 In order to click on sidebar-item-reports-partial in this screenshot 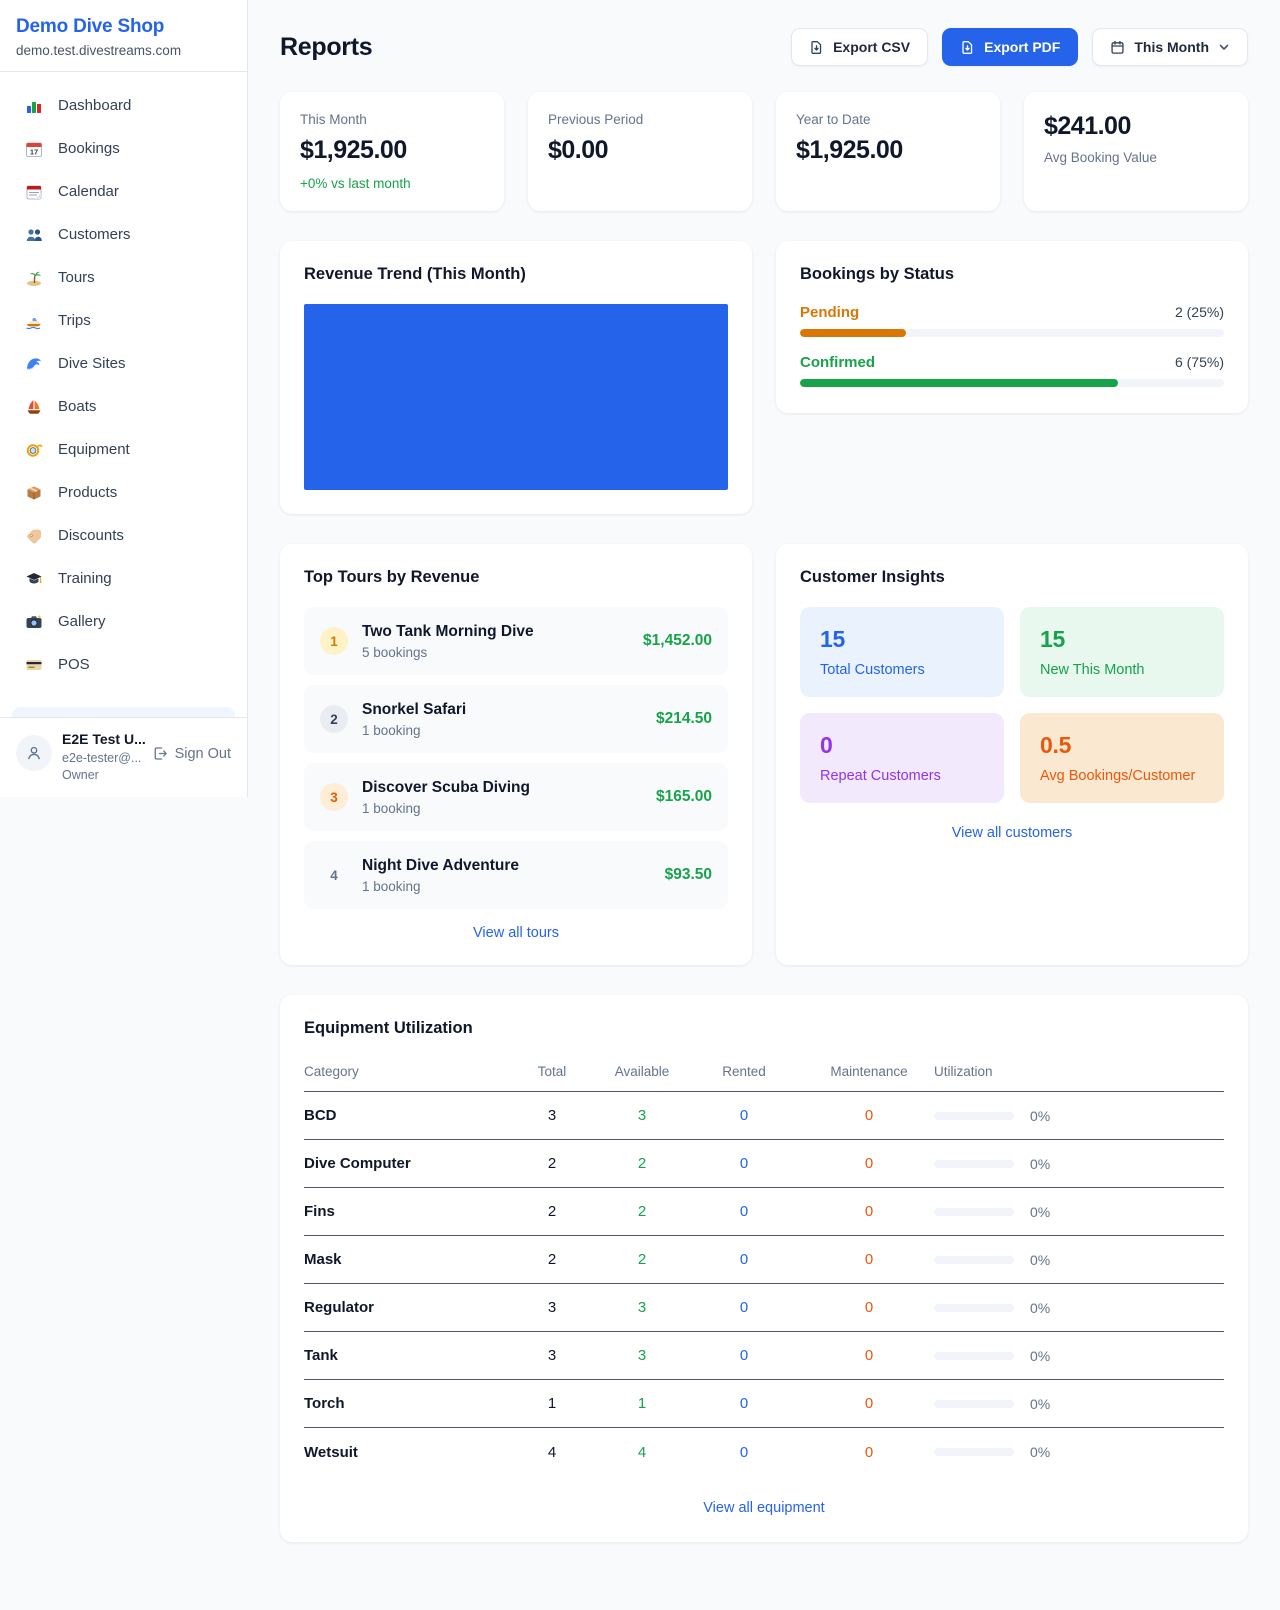, I will do `click(123, 712)`.